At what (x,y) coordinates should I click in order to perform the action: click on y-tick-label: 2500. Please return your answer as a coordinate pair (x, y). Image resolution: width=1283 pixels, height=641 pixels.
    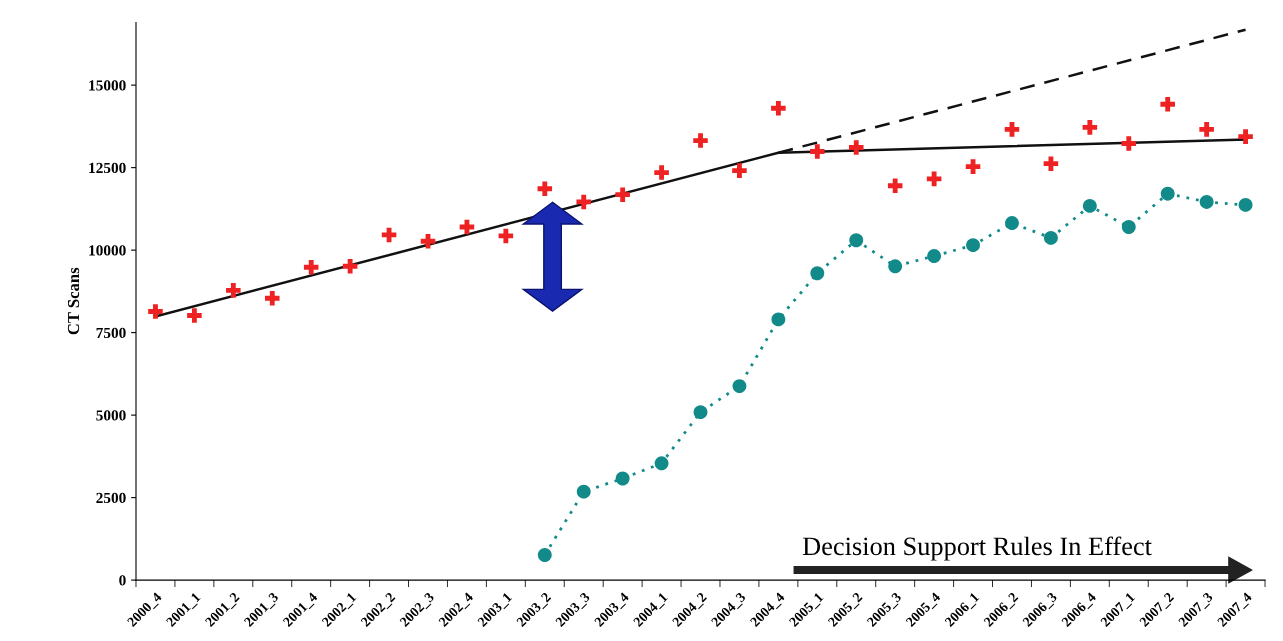
    Looking at the image, I should click on (111, 498).